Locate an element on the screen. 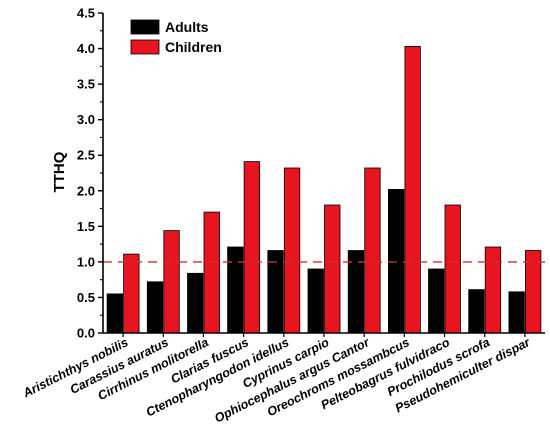  y-tick-label: 0.5 is located at coordinates (86, 297).